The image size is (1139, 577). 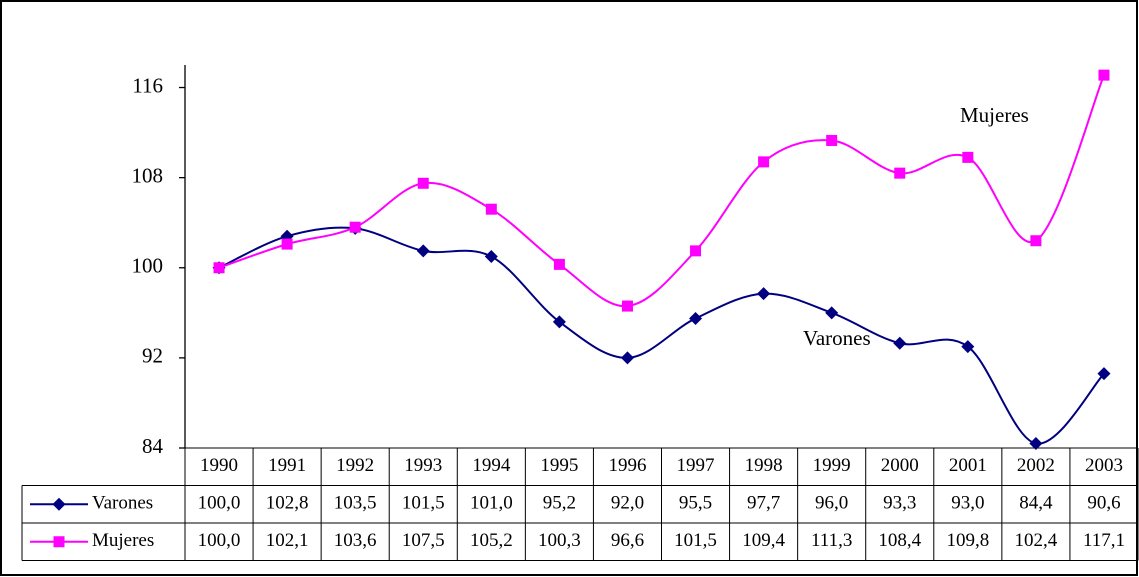 I want to click on table-value: 96,0, so click(x=831, y=503).